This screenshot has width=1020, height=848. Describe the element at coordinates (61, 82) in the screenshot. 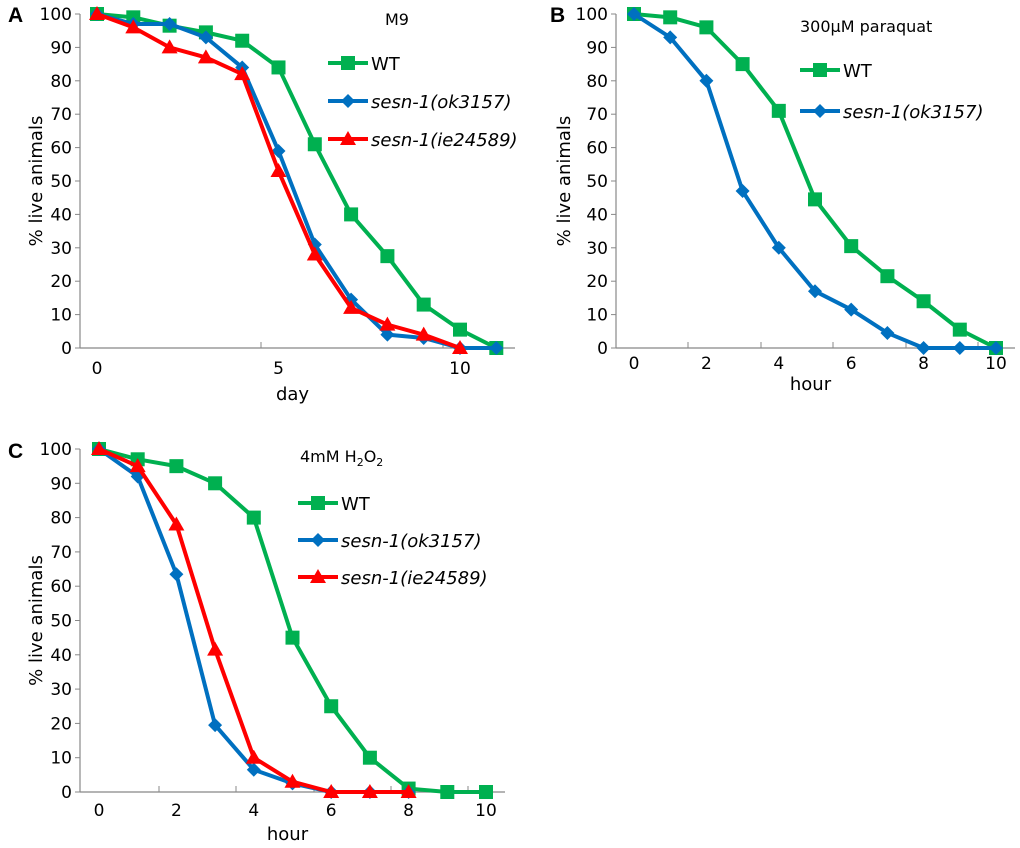

I see `y-tick-label: 80` at that location.